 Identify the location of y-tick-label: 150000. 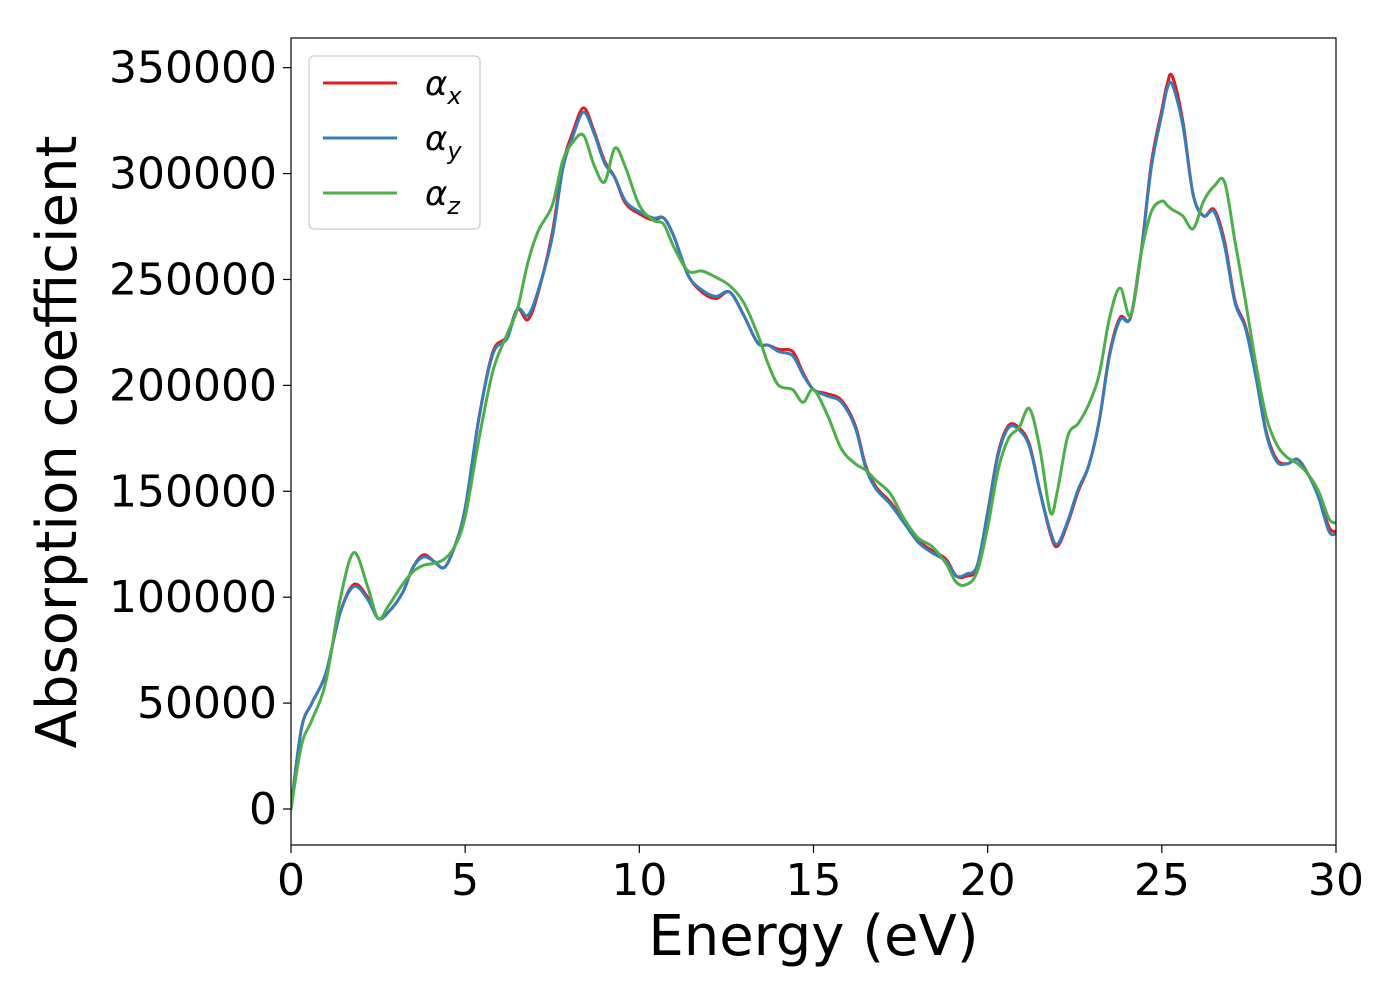
(193, 491).